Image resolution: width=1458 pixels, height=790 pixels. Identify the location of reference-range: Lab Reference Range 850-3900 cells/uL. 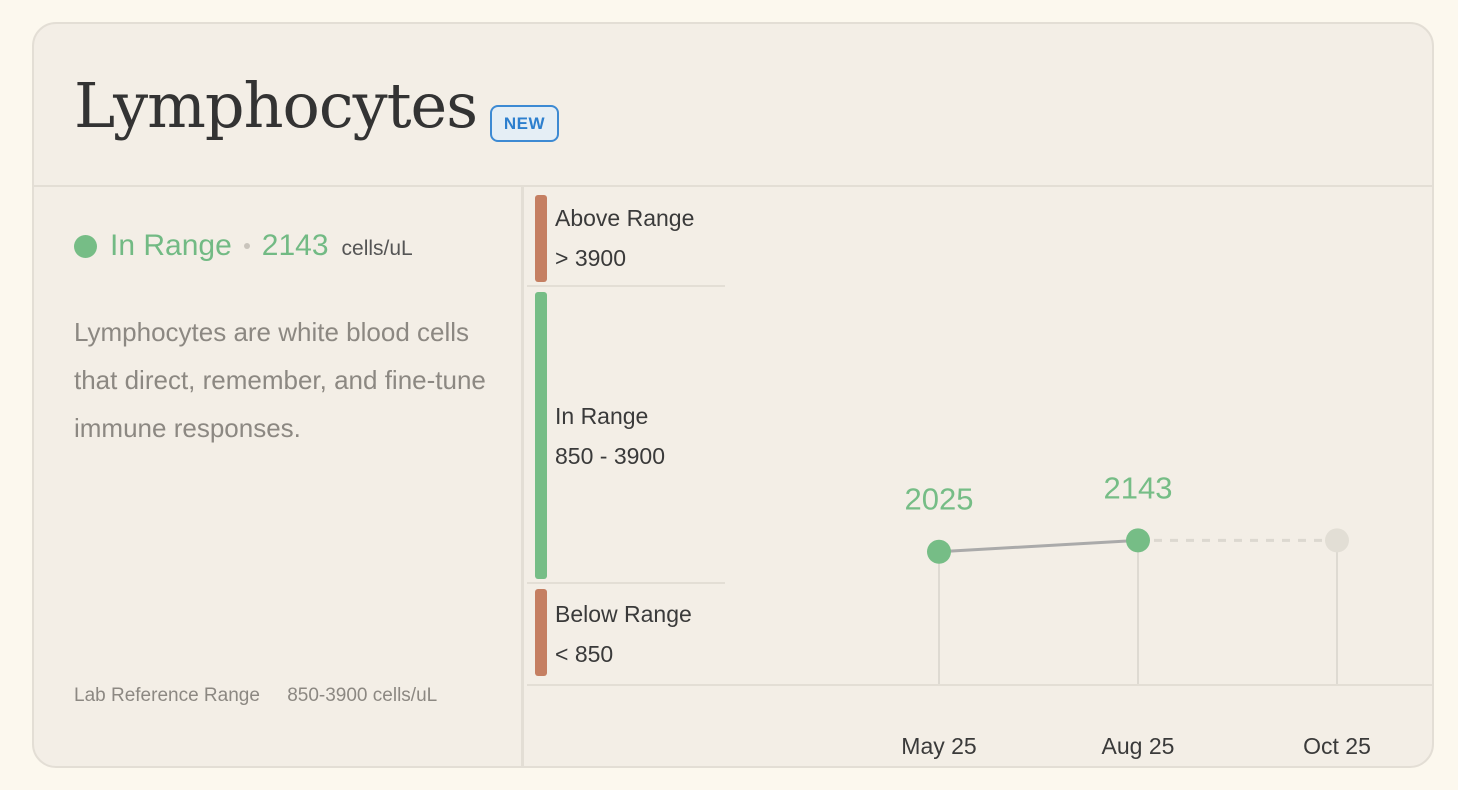
(255, 696).